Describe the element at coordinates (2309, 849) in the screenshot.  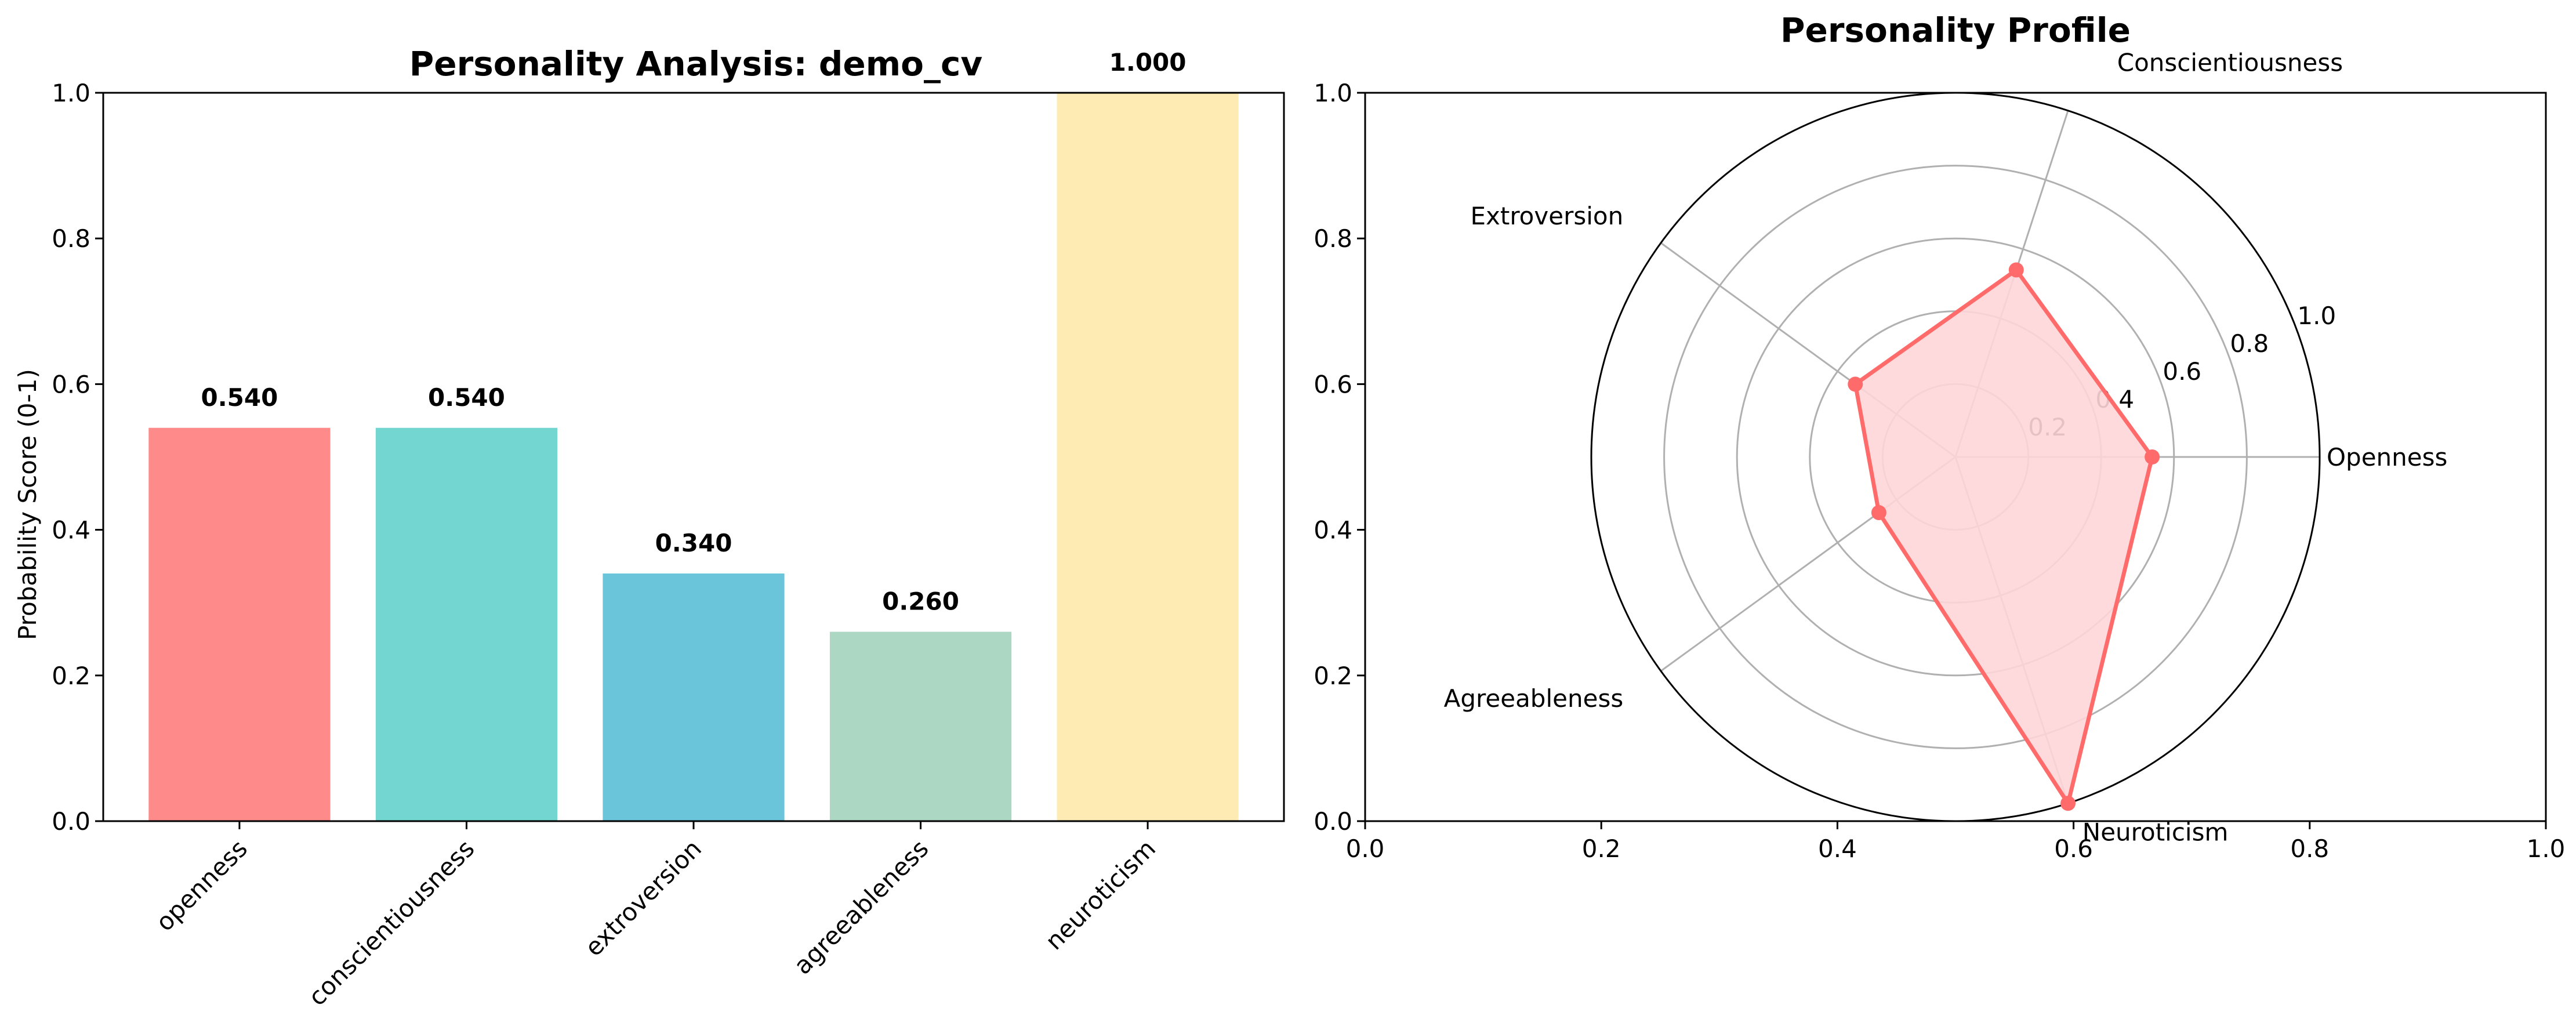
I see `radar-bg-x-tick-label: 0.8` at that location.